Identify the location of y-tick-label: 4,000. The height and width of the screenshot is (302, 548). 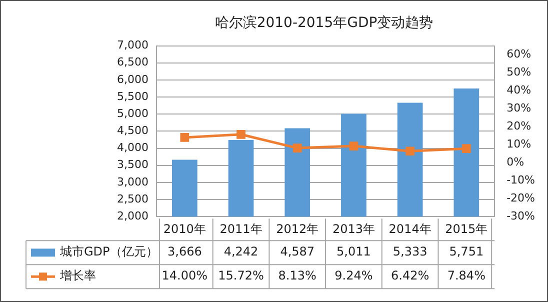
(132, 147).